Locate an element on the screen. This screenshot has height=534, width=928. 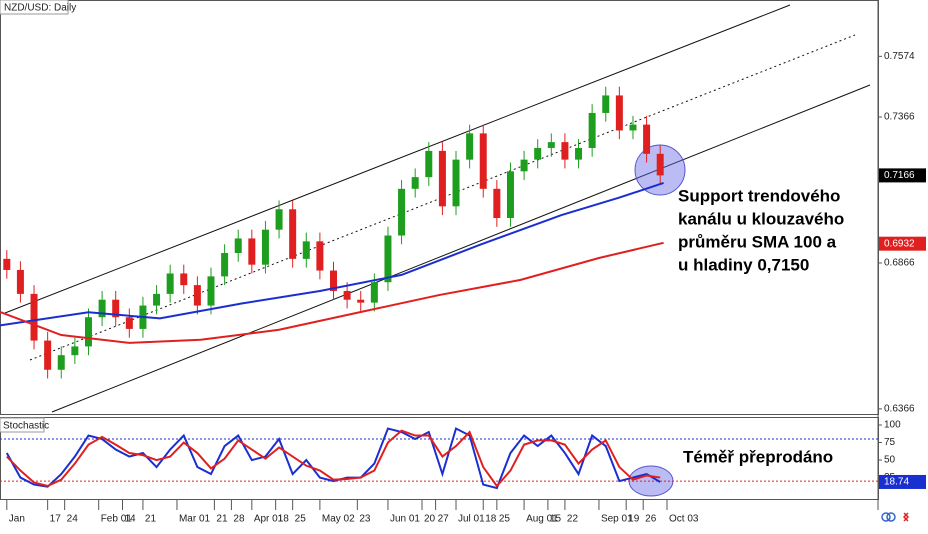
x-tick-label: May 02 is located at coordinates (338, 519).